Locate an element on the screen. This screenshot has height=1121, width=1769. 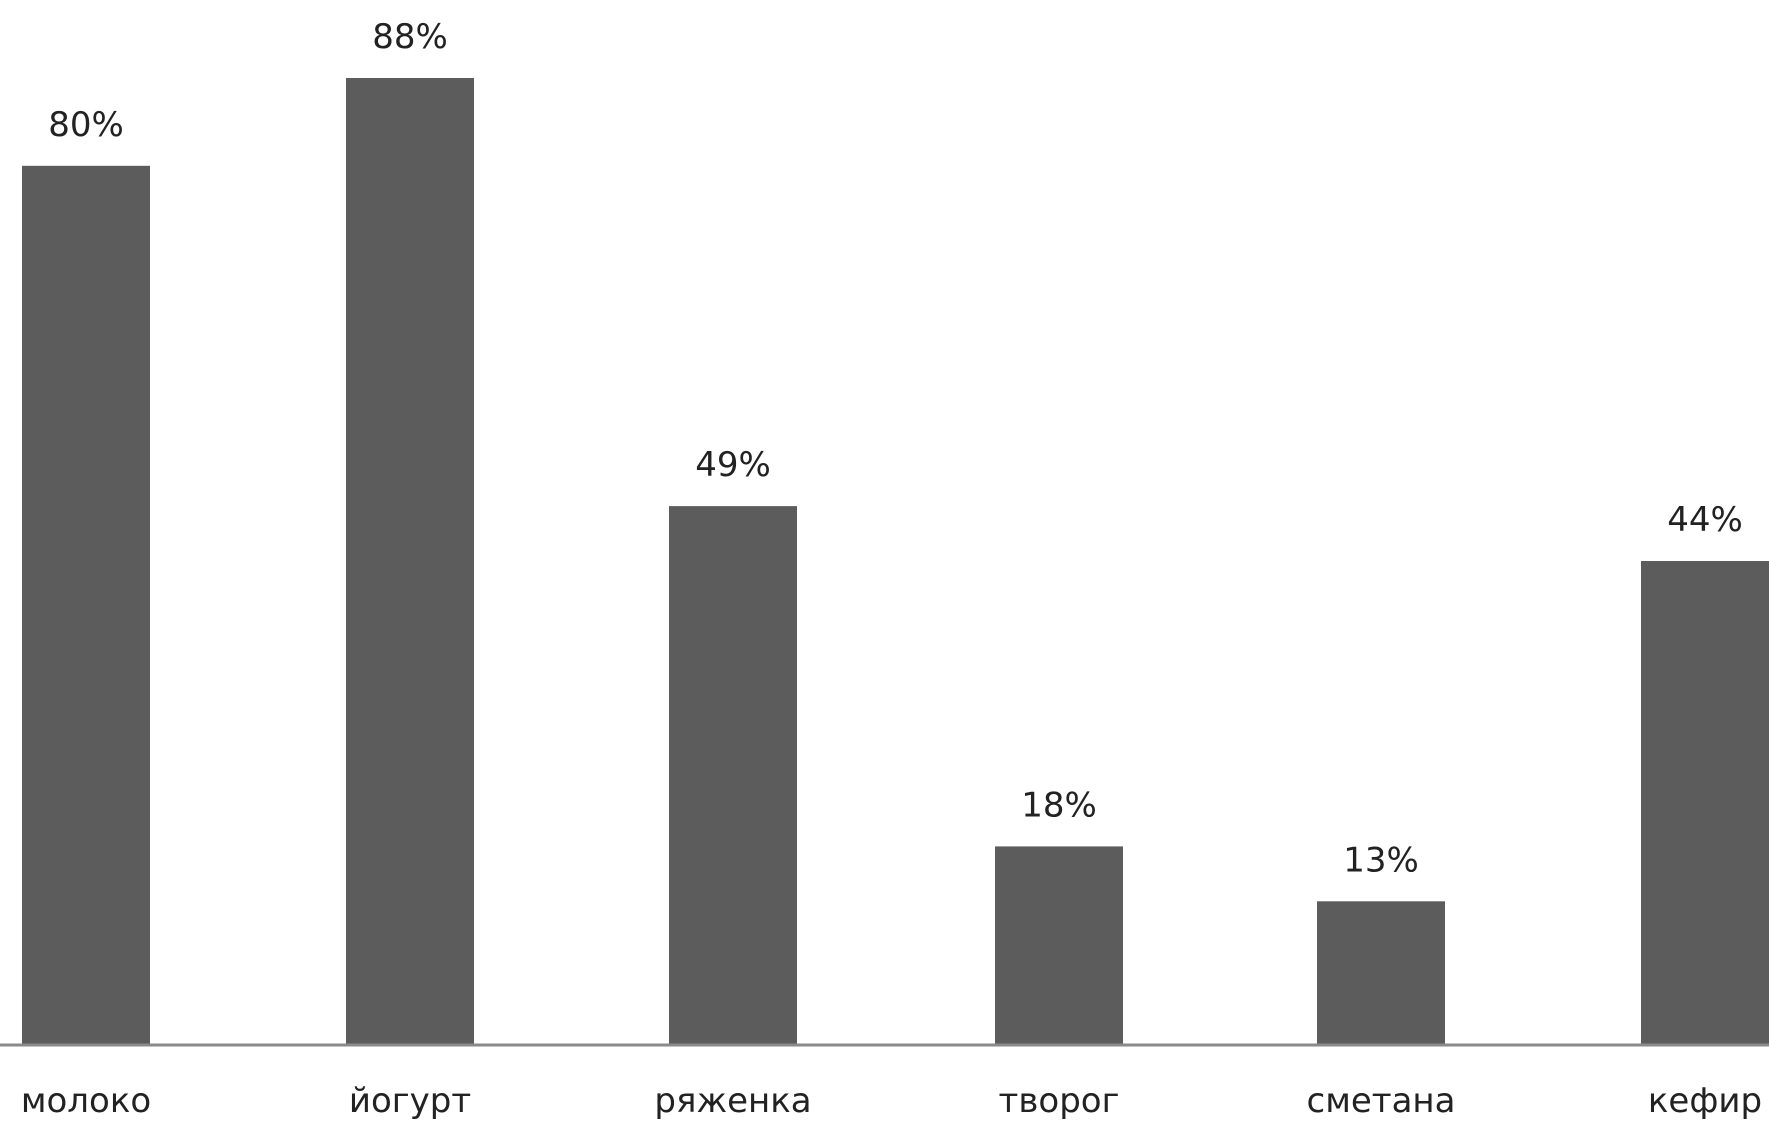
value-label-3: 18% is located at coordinates (1059, 805).